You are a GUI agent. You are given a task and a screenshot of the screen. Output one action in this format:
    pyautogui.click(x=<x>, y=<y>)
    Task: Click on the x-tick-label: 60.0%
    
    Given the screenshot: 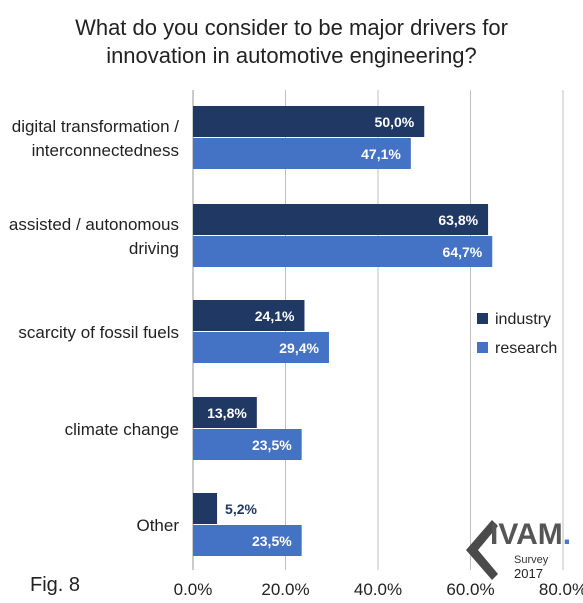 What is the action you would take?
    pyautogui.click(x=470, y=589)
    